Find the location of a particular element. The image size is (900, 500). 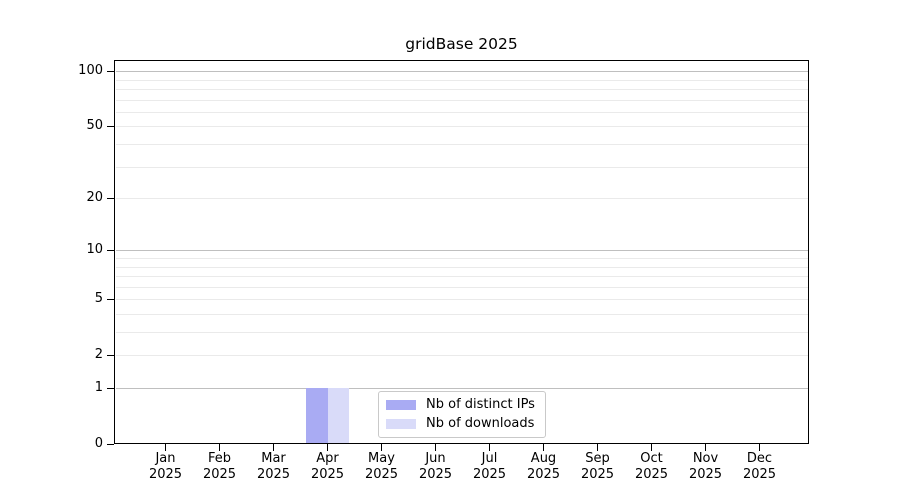

legend-item-downloads: Nb of downloads is located at coordinates (461, 424).